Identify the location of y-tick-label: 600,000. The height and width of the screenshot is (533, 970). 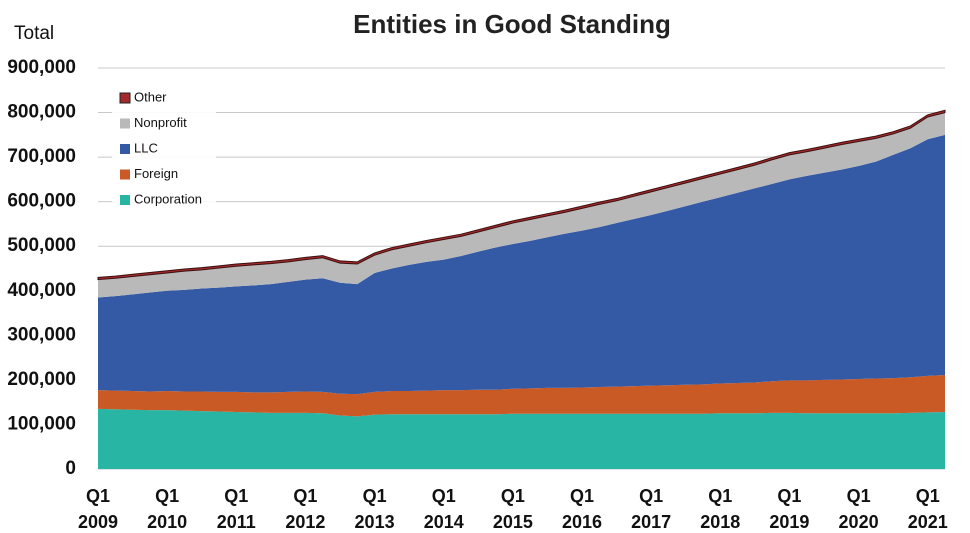
(41, 201).